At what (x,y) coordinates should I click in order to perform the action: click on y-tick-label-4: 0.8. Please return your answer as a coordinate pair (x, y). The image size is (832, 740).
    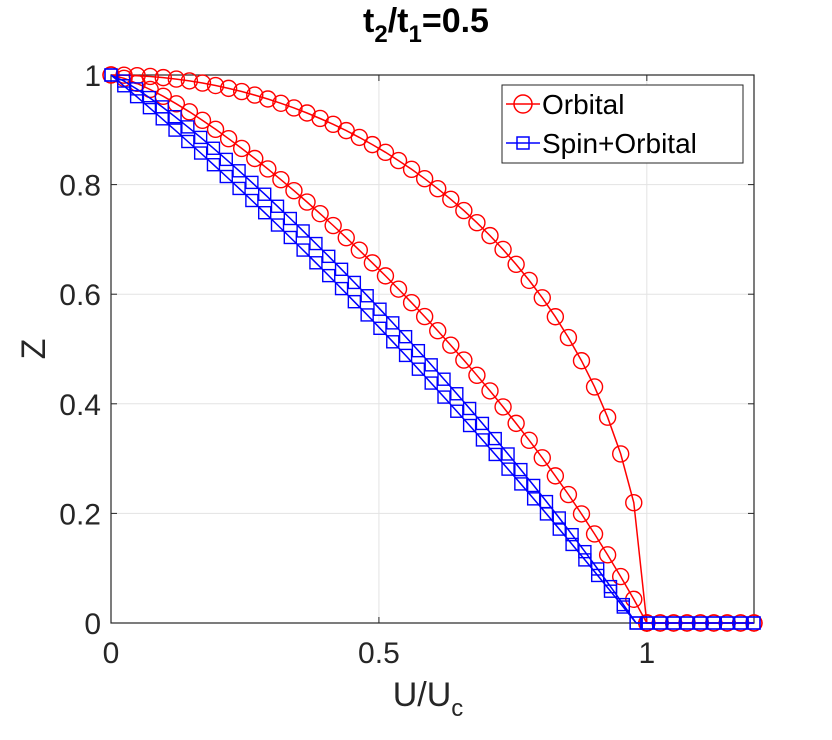
    Looking at the image, I should click on (80, 186).